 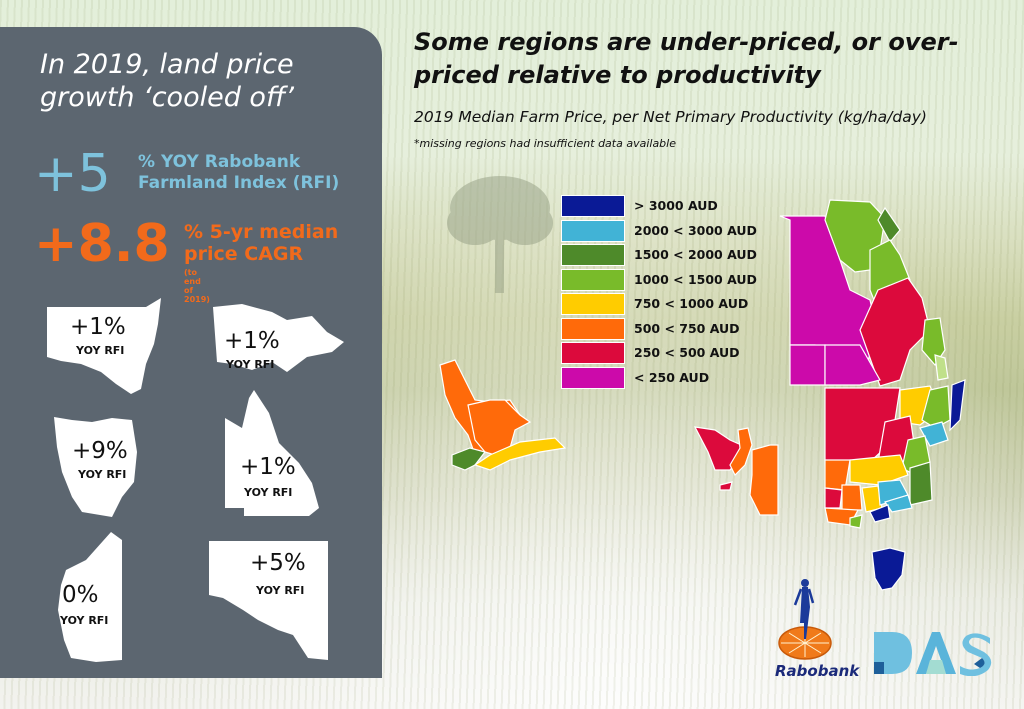 I want to click on state-tas: +9% YOY RFI, so click(x=102, y=467).